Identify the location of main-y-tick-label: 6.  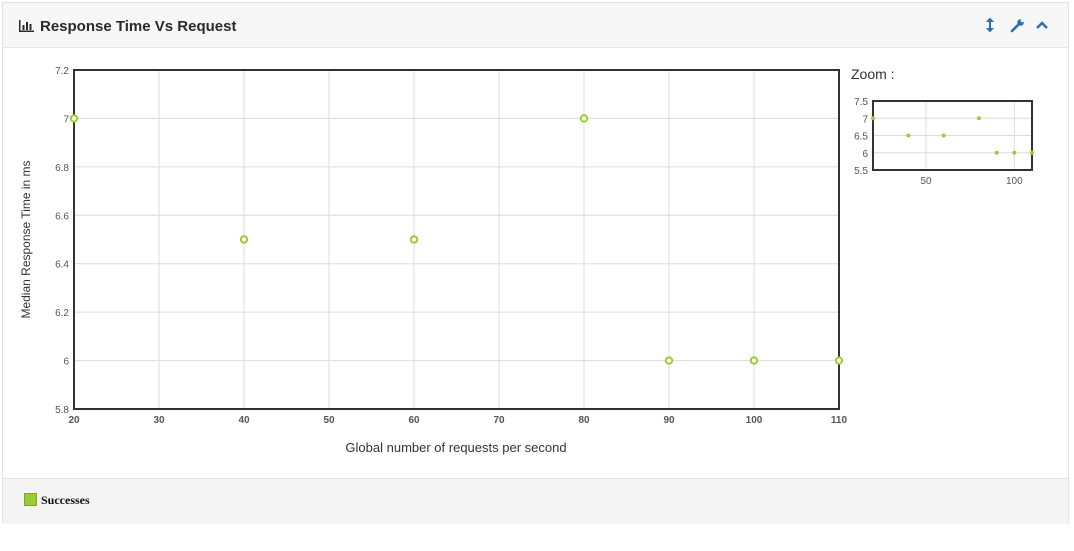
(66, 362).